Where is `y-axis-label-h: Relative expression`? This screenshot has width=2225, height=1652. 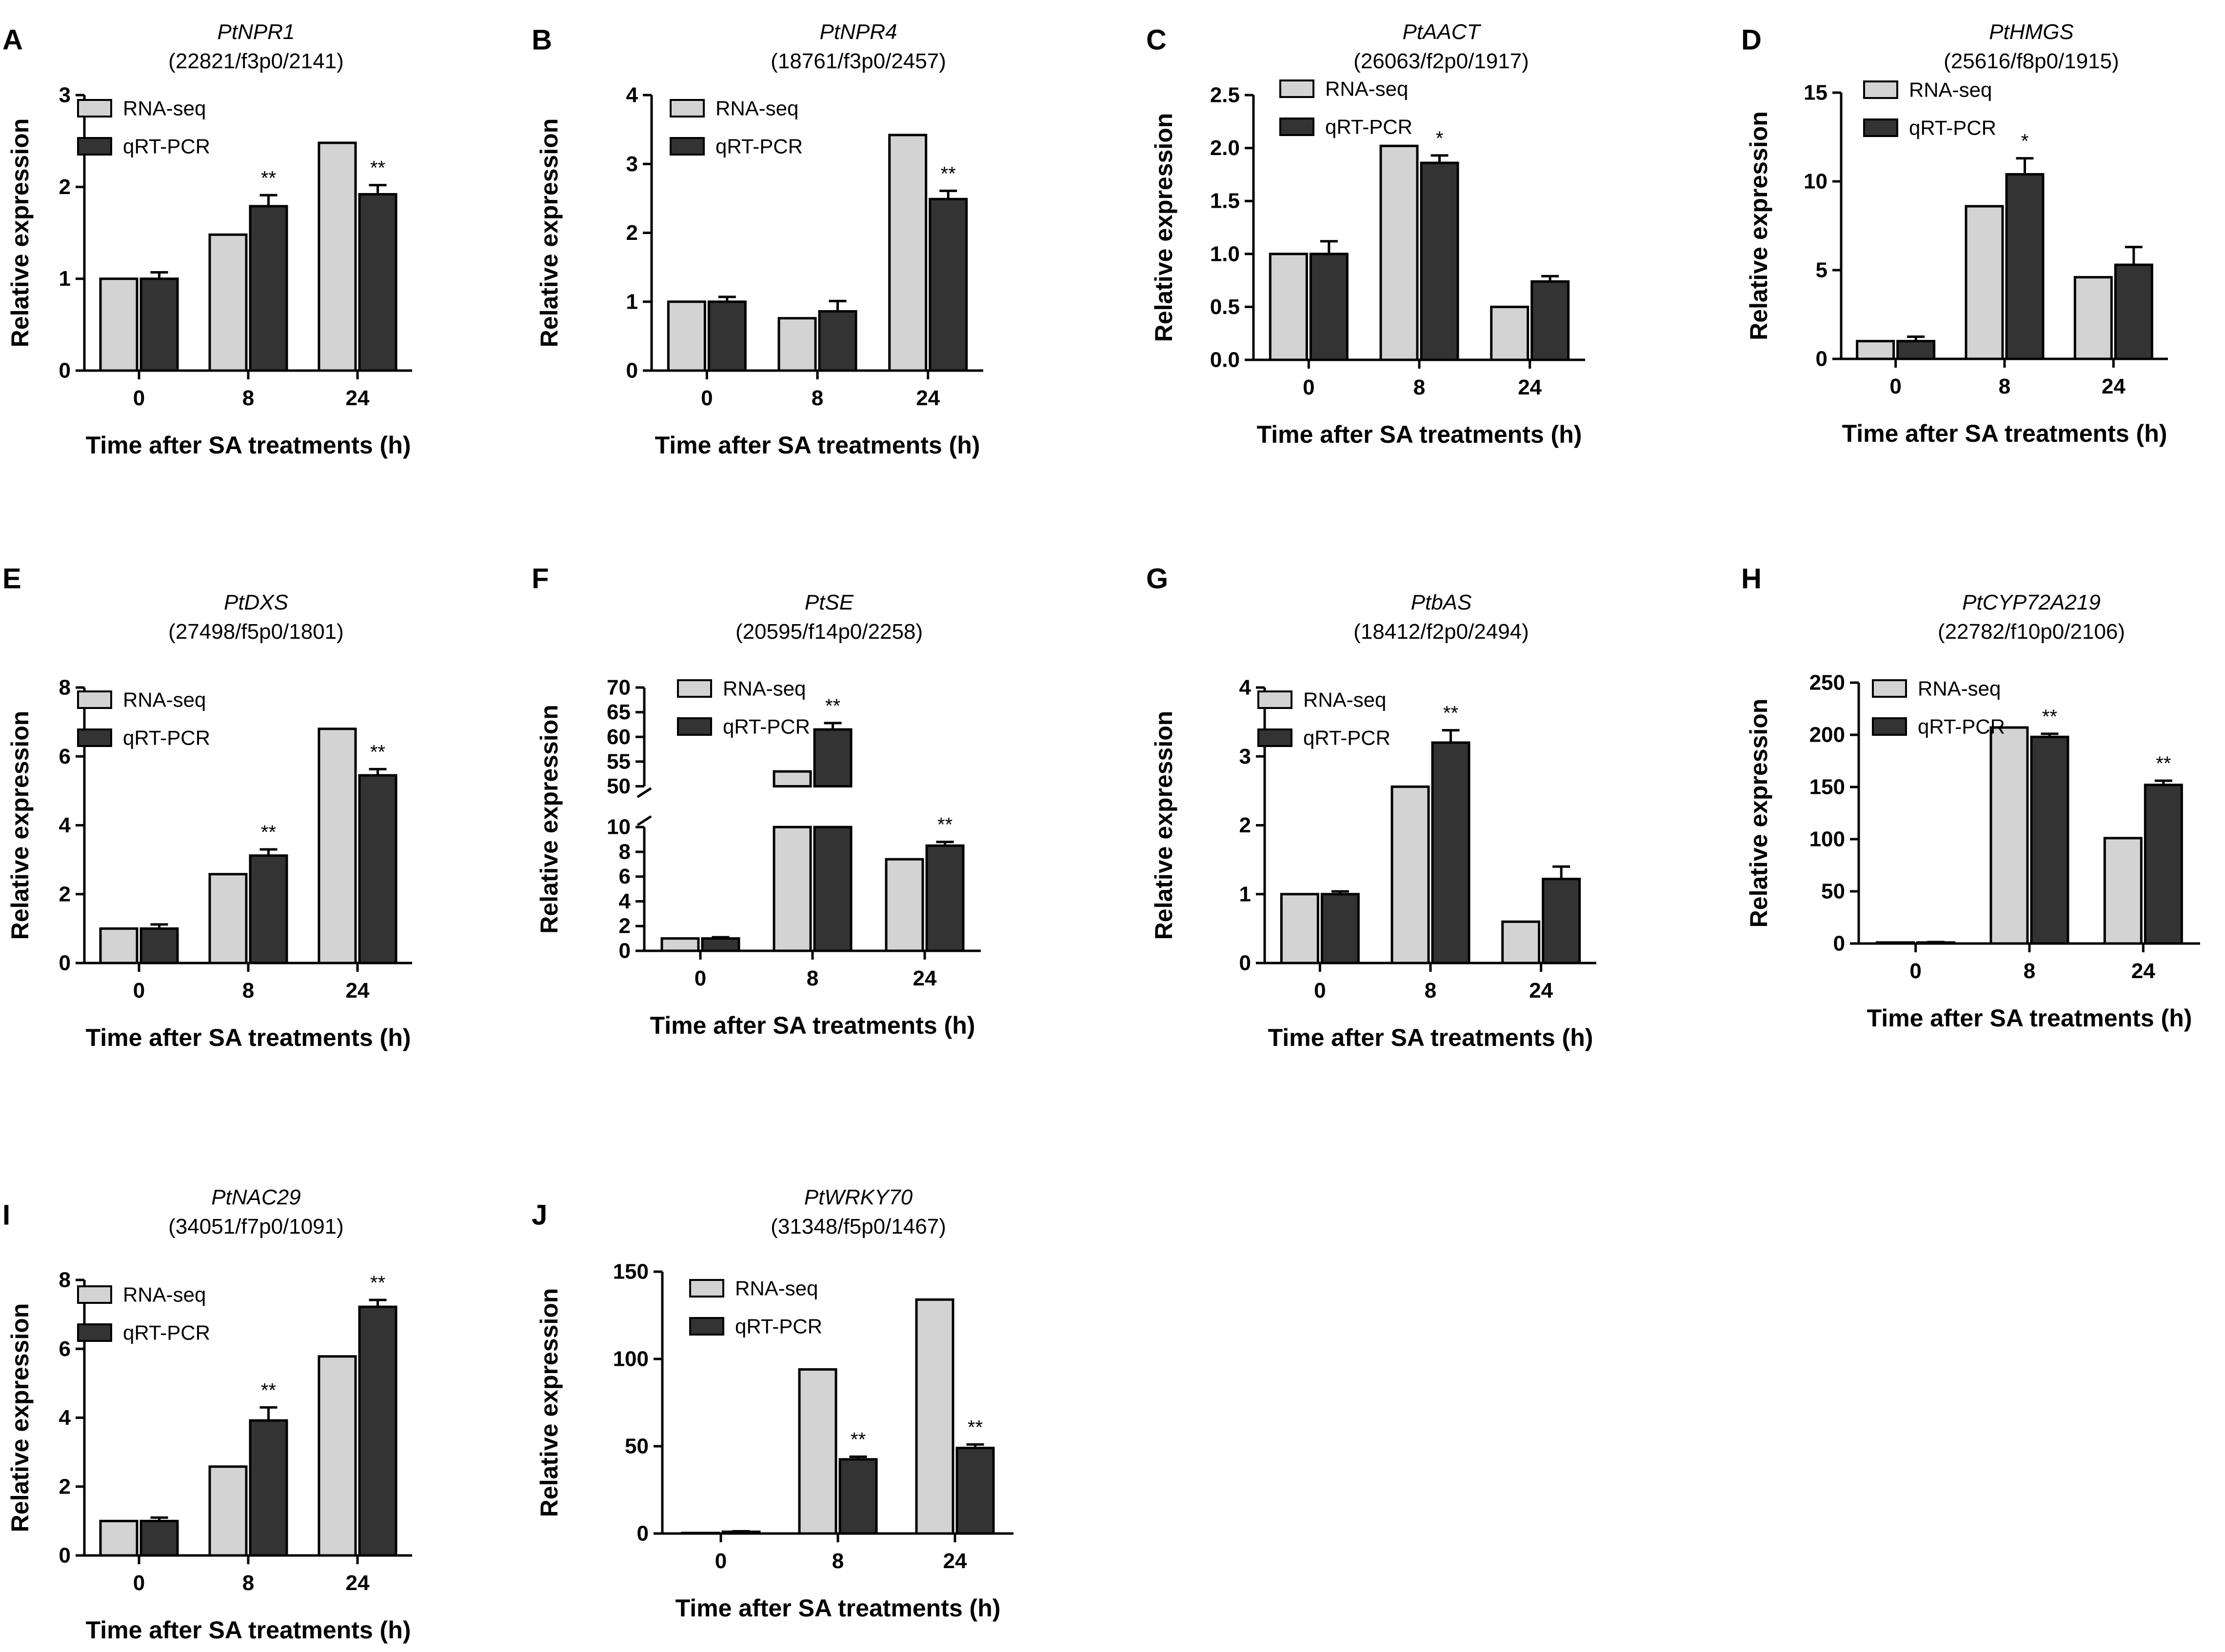 y-axis-label-h: Relative expression is located at coordinates (1758, 813).